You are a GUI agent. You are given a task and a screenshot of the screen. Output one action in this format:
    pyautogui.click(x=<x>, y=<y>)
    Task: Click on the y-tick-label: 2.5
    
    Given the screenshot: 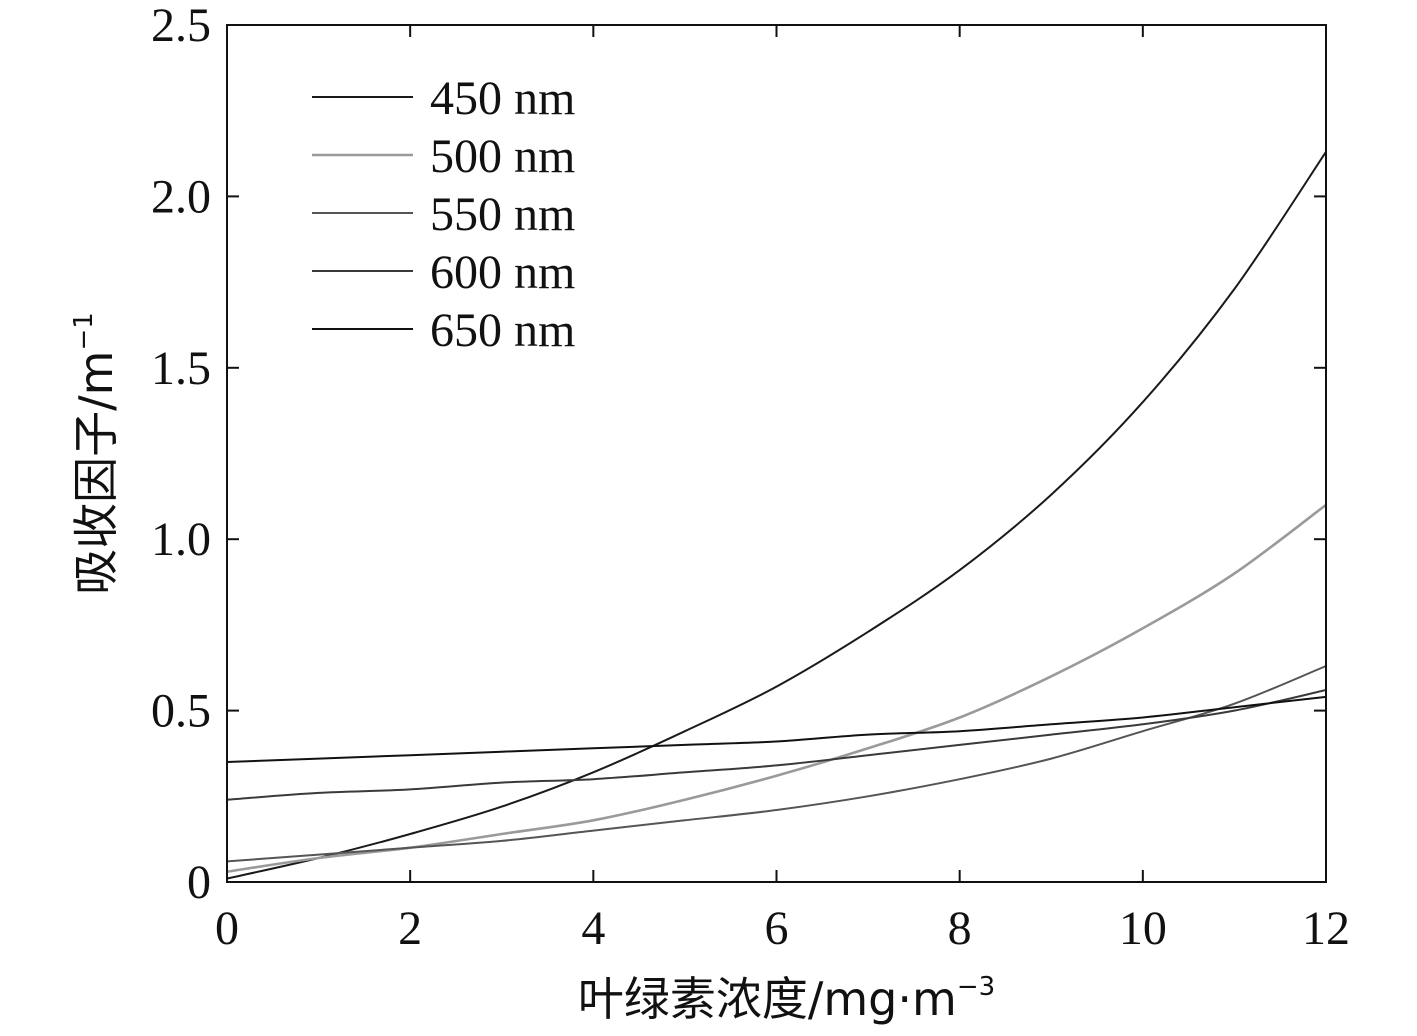 What is the action you would take?
    pyautogui.click(x=181, y=26)
    